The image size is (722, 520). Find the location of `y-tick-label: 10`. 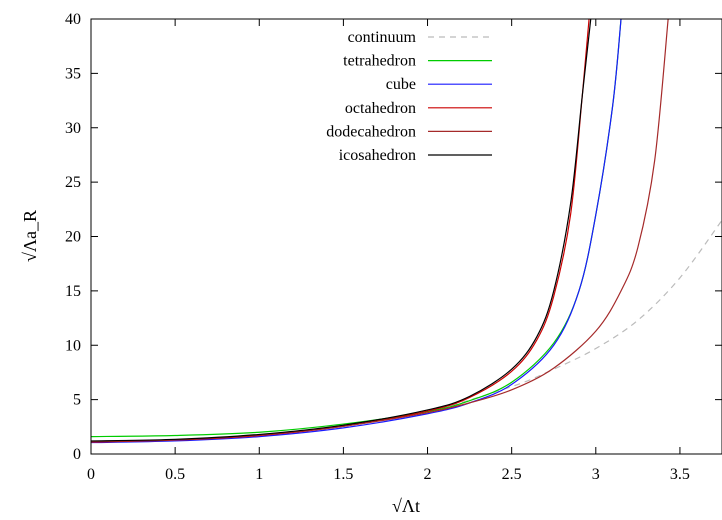

y-tick-label: 10 is located at coordinates (73, 345).